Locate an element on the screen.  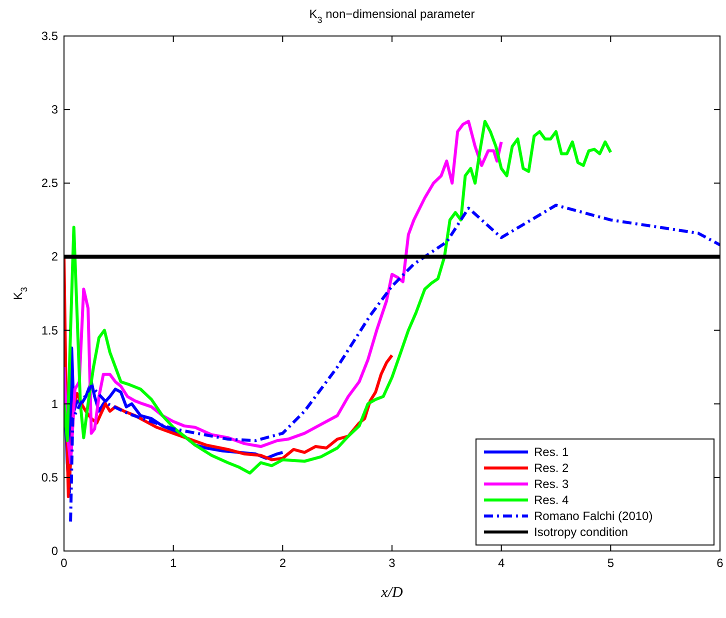
x-tick-label: 5 is located at coordinates (610, 563).